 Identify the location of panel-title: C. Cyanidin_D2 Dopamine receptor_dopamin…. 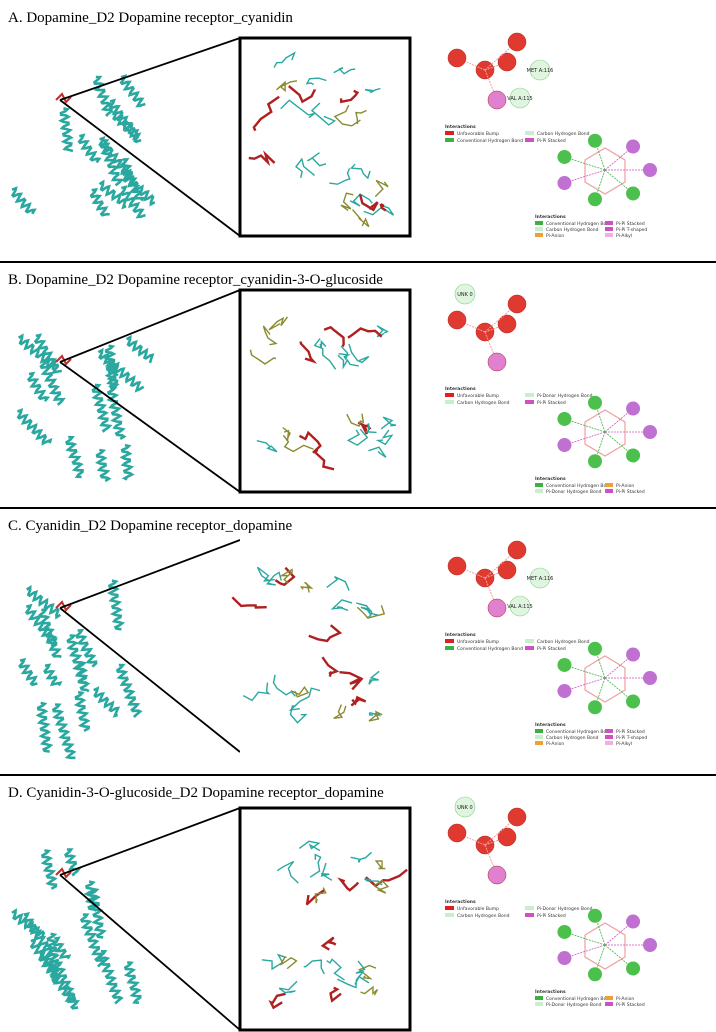
(150, 526).